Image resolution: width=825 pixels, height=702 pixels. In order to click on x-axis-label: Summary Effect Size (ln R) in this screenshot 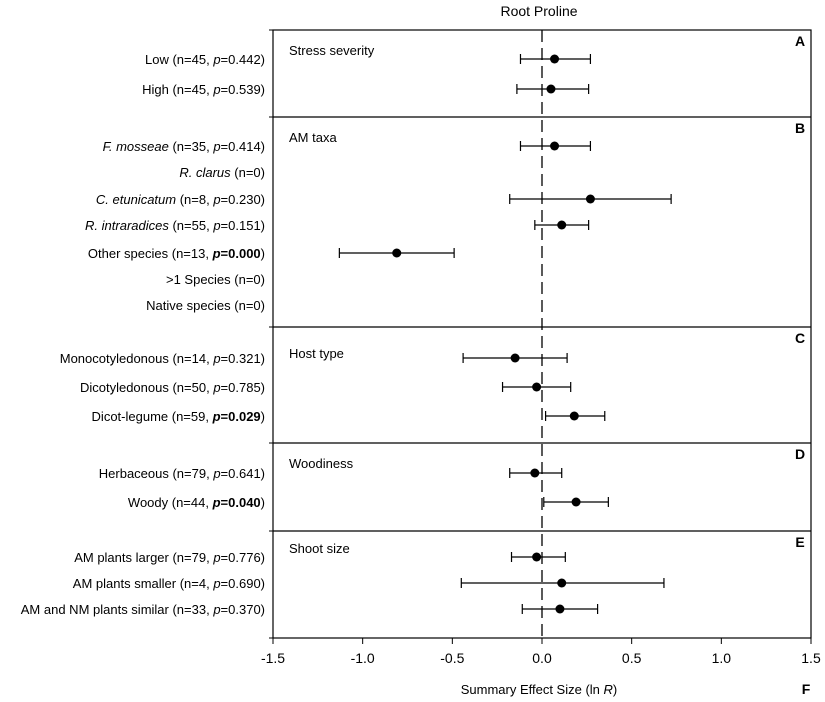, I will do `click(539, 689)`.